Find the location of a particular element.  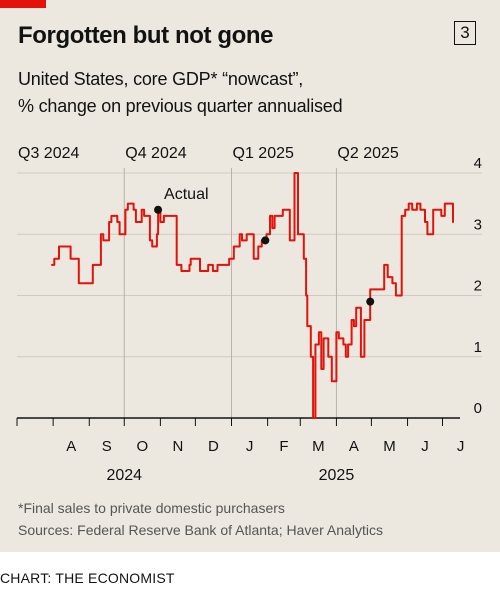

y-tick-label-2: 2 is located at coordinates (478, 286).